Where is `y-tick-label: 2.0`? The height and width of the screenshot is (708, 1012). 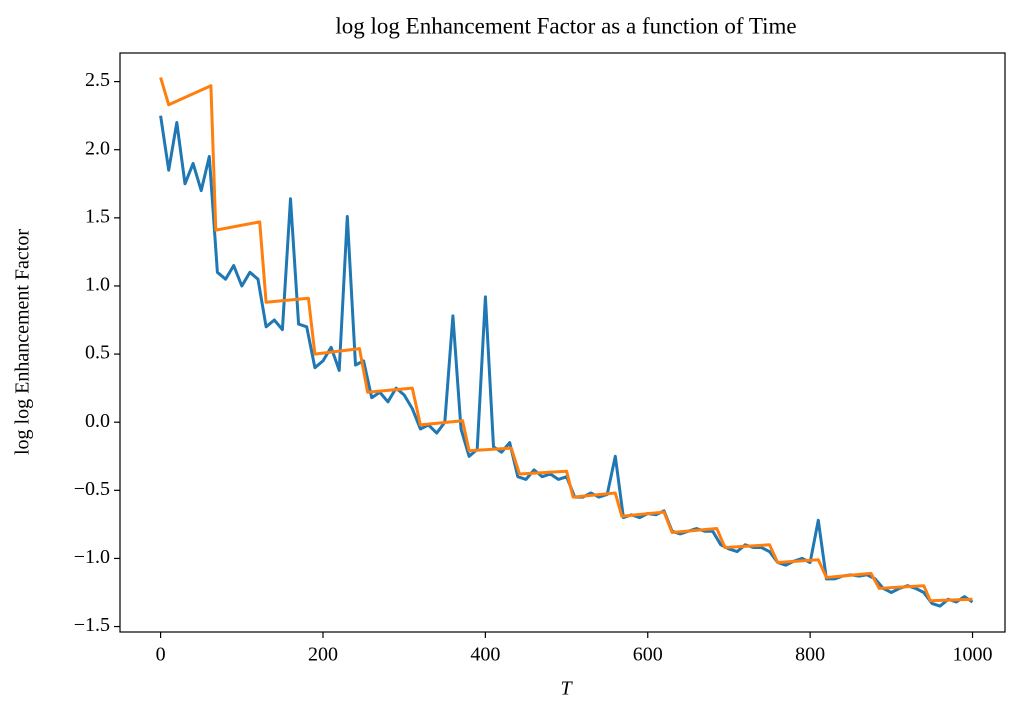 y-tick-label: 2.0 is located at coordinates (97, 148).